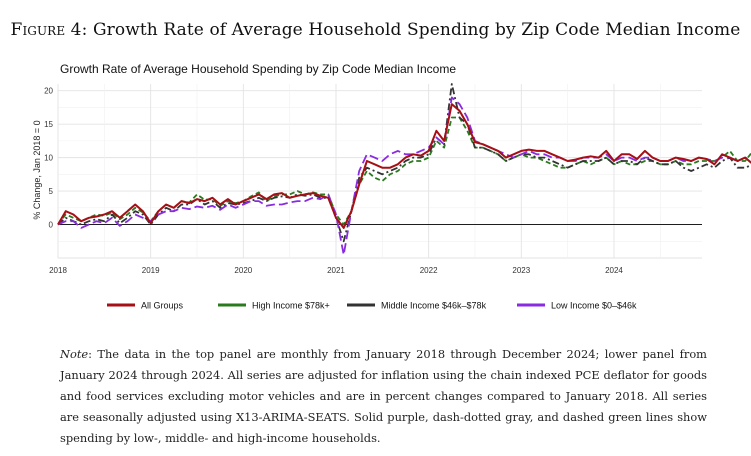  Describe the element at coordinates (151, 270) in the screenshot. I see `x-tick-label: 2019` at that location.